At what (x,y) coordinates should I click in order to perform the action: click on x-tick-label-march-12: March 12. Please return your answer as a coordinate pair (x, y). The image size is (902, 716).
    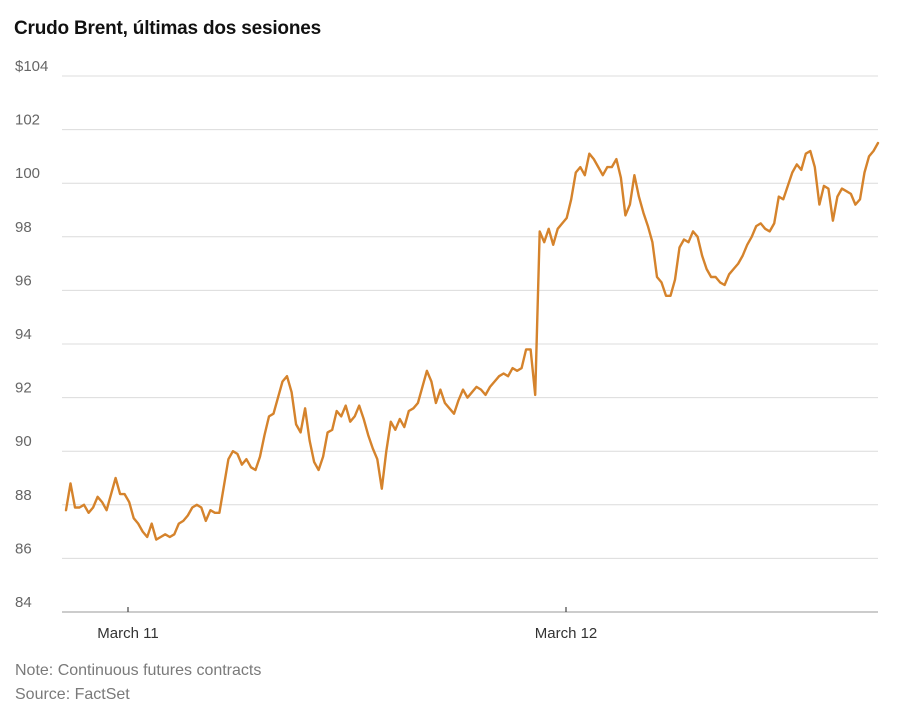
    Looking at the image, I should click on (566, 633).